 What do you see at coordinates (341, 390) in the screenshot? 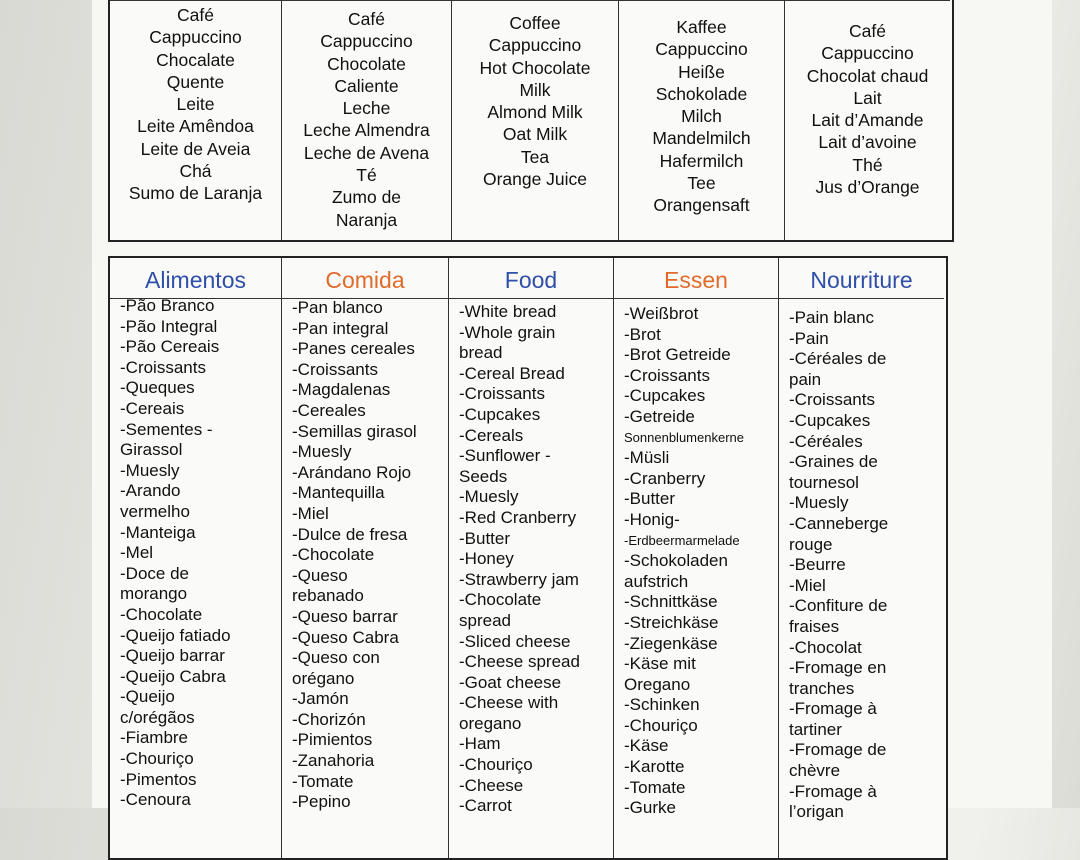
I see `menu-item: -Magdalenas` at bounding box center [341, 390].